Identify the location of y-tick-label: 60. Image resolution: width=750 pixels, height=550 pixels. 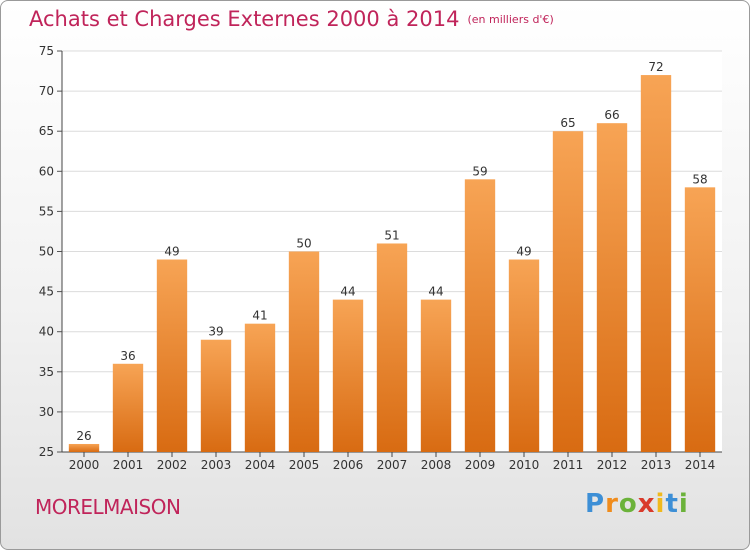
(46, 171).